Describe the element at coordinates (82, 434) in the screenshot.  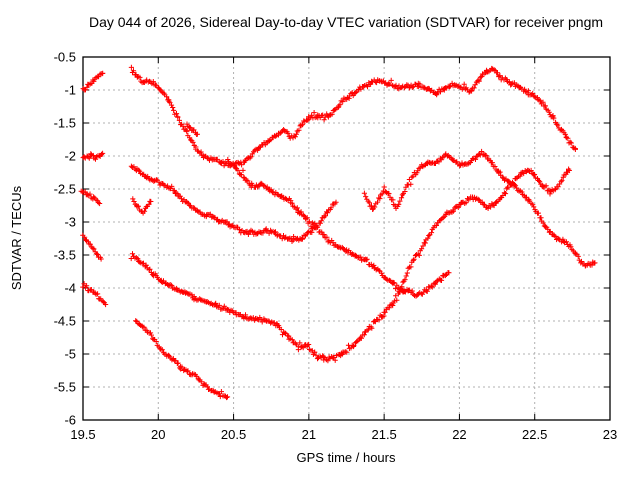
I see `x-tick-label: 19.5` at that location.